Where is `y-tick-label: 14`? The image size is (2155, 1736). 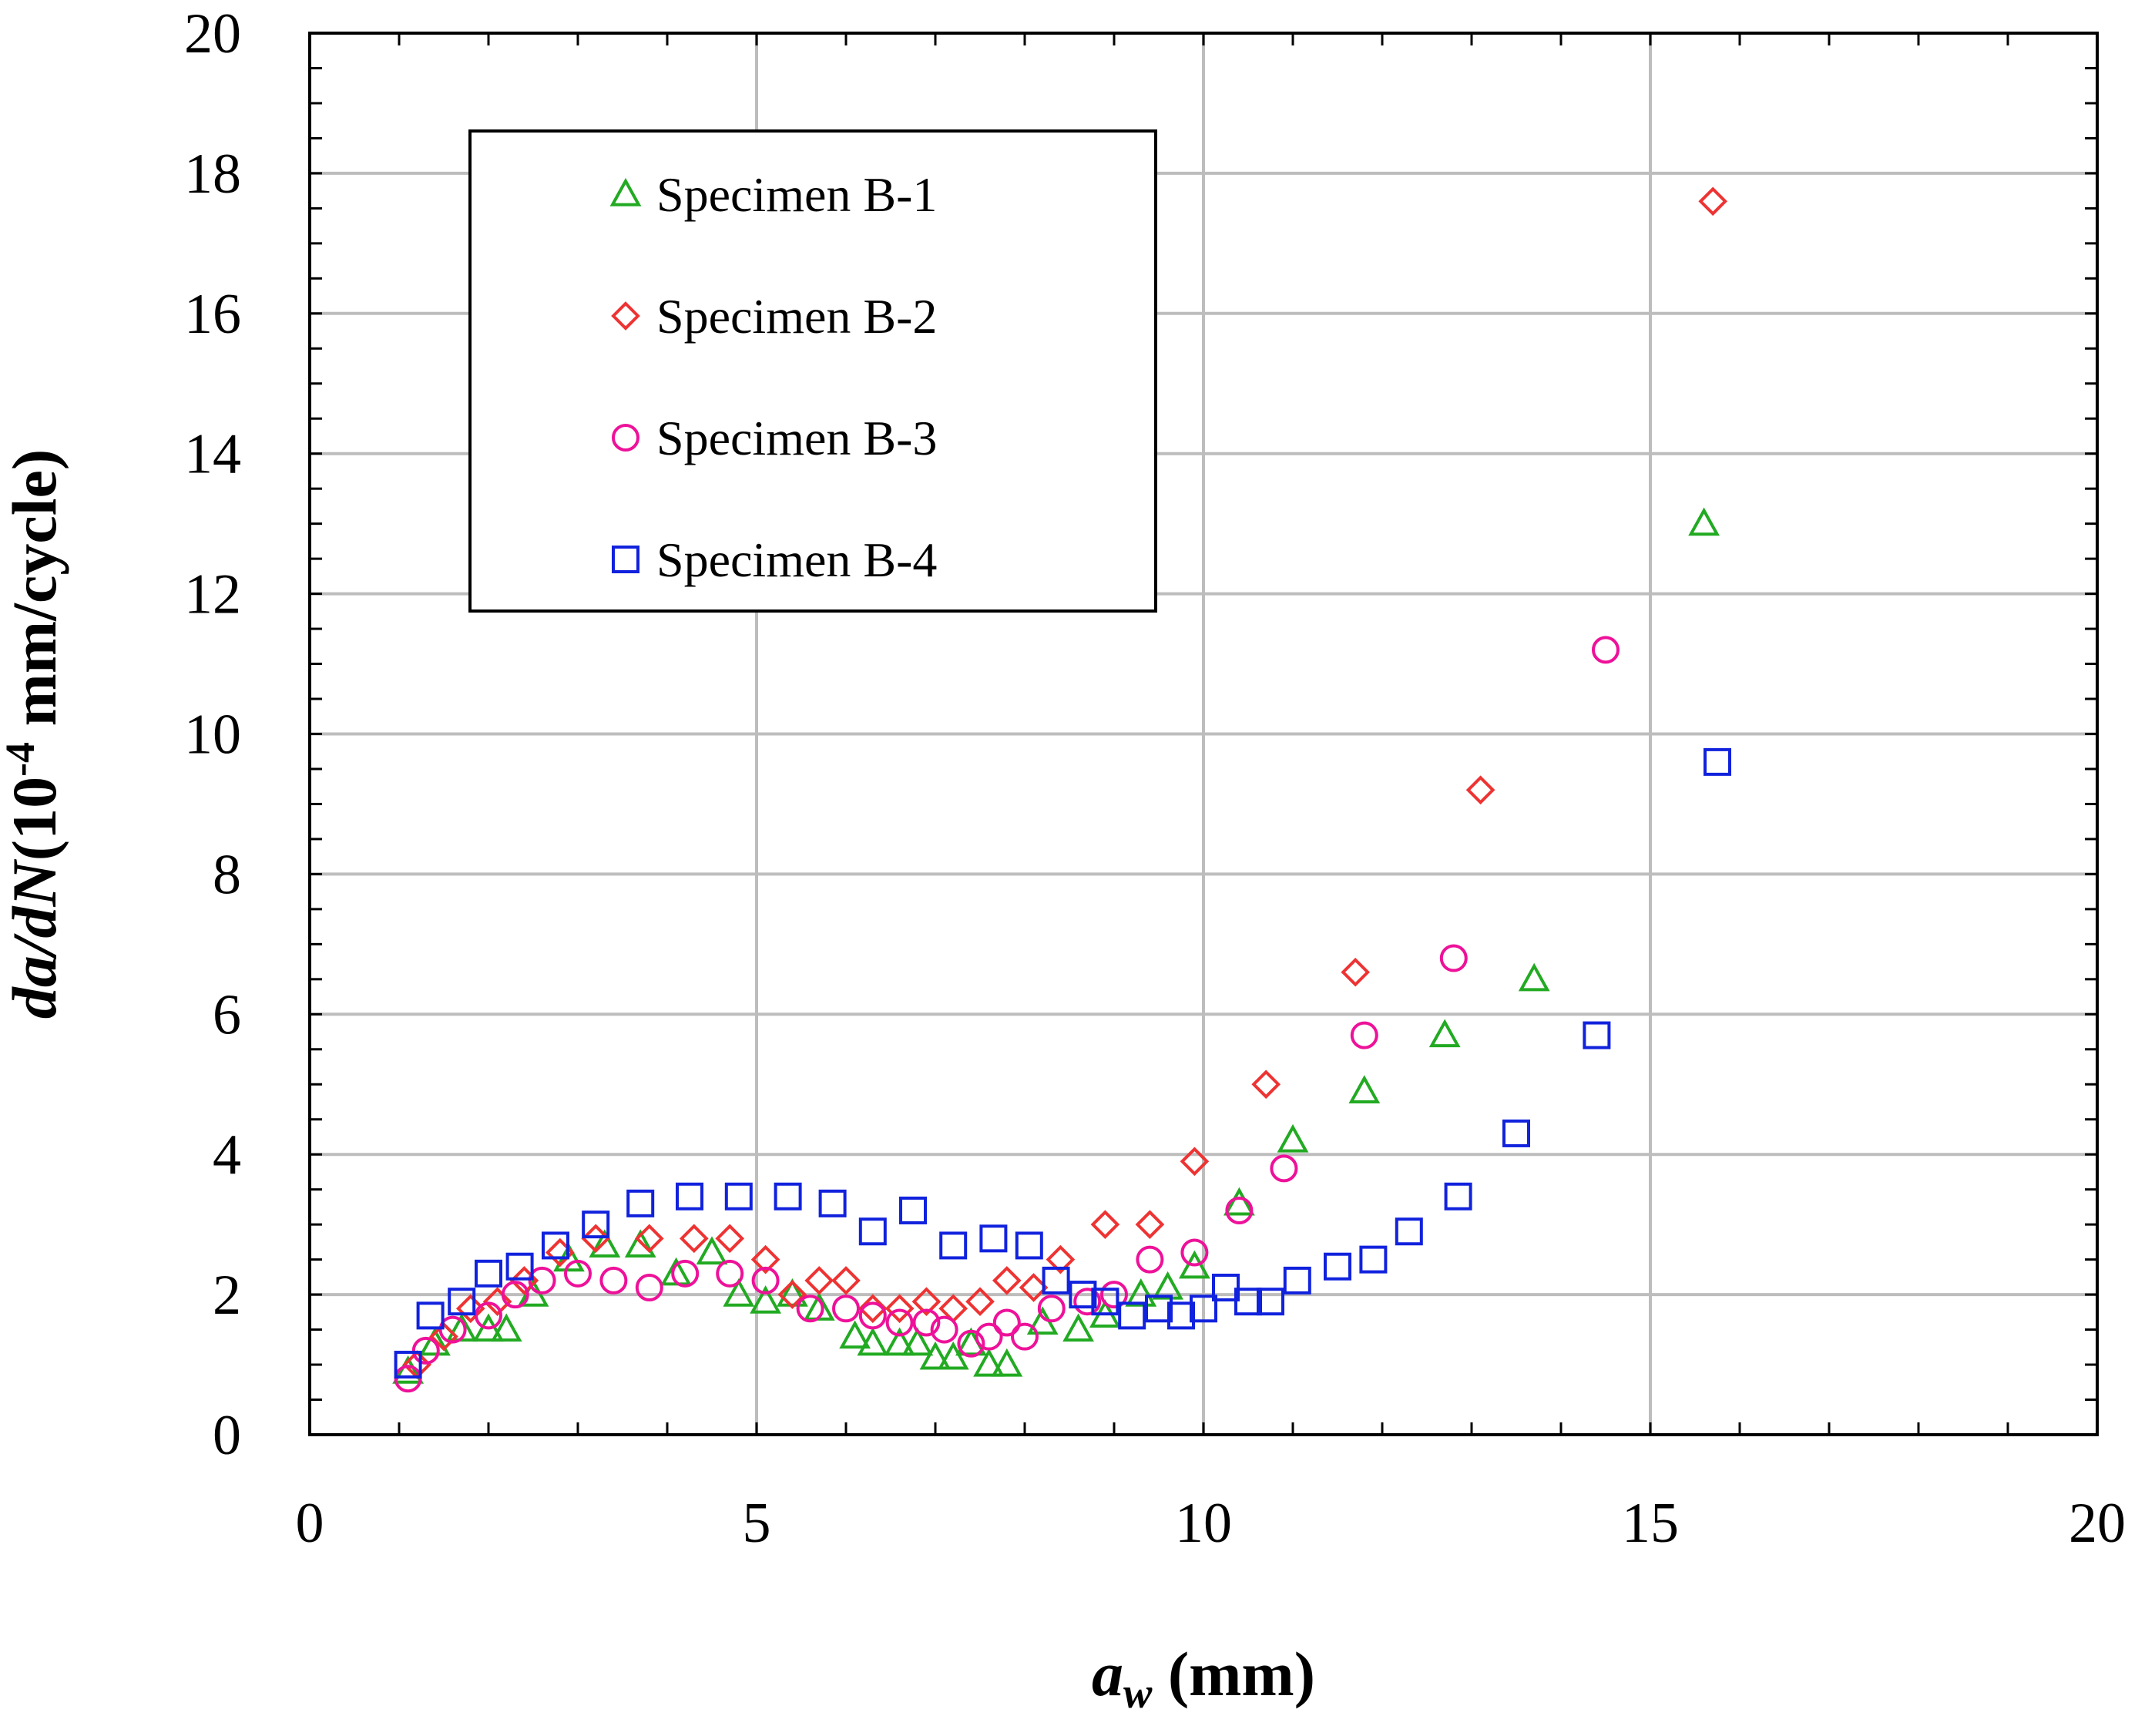
y-tick-label: 14 is located at coordinates (212, 454).